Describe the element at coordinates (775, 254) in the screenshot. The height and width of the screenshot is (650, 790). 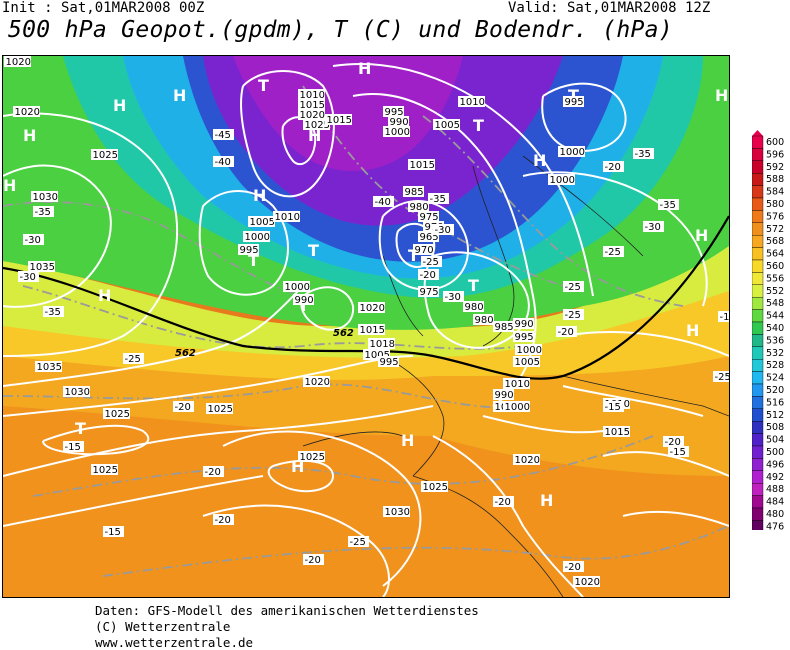
I see `legend-value: 564` at that location.